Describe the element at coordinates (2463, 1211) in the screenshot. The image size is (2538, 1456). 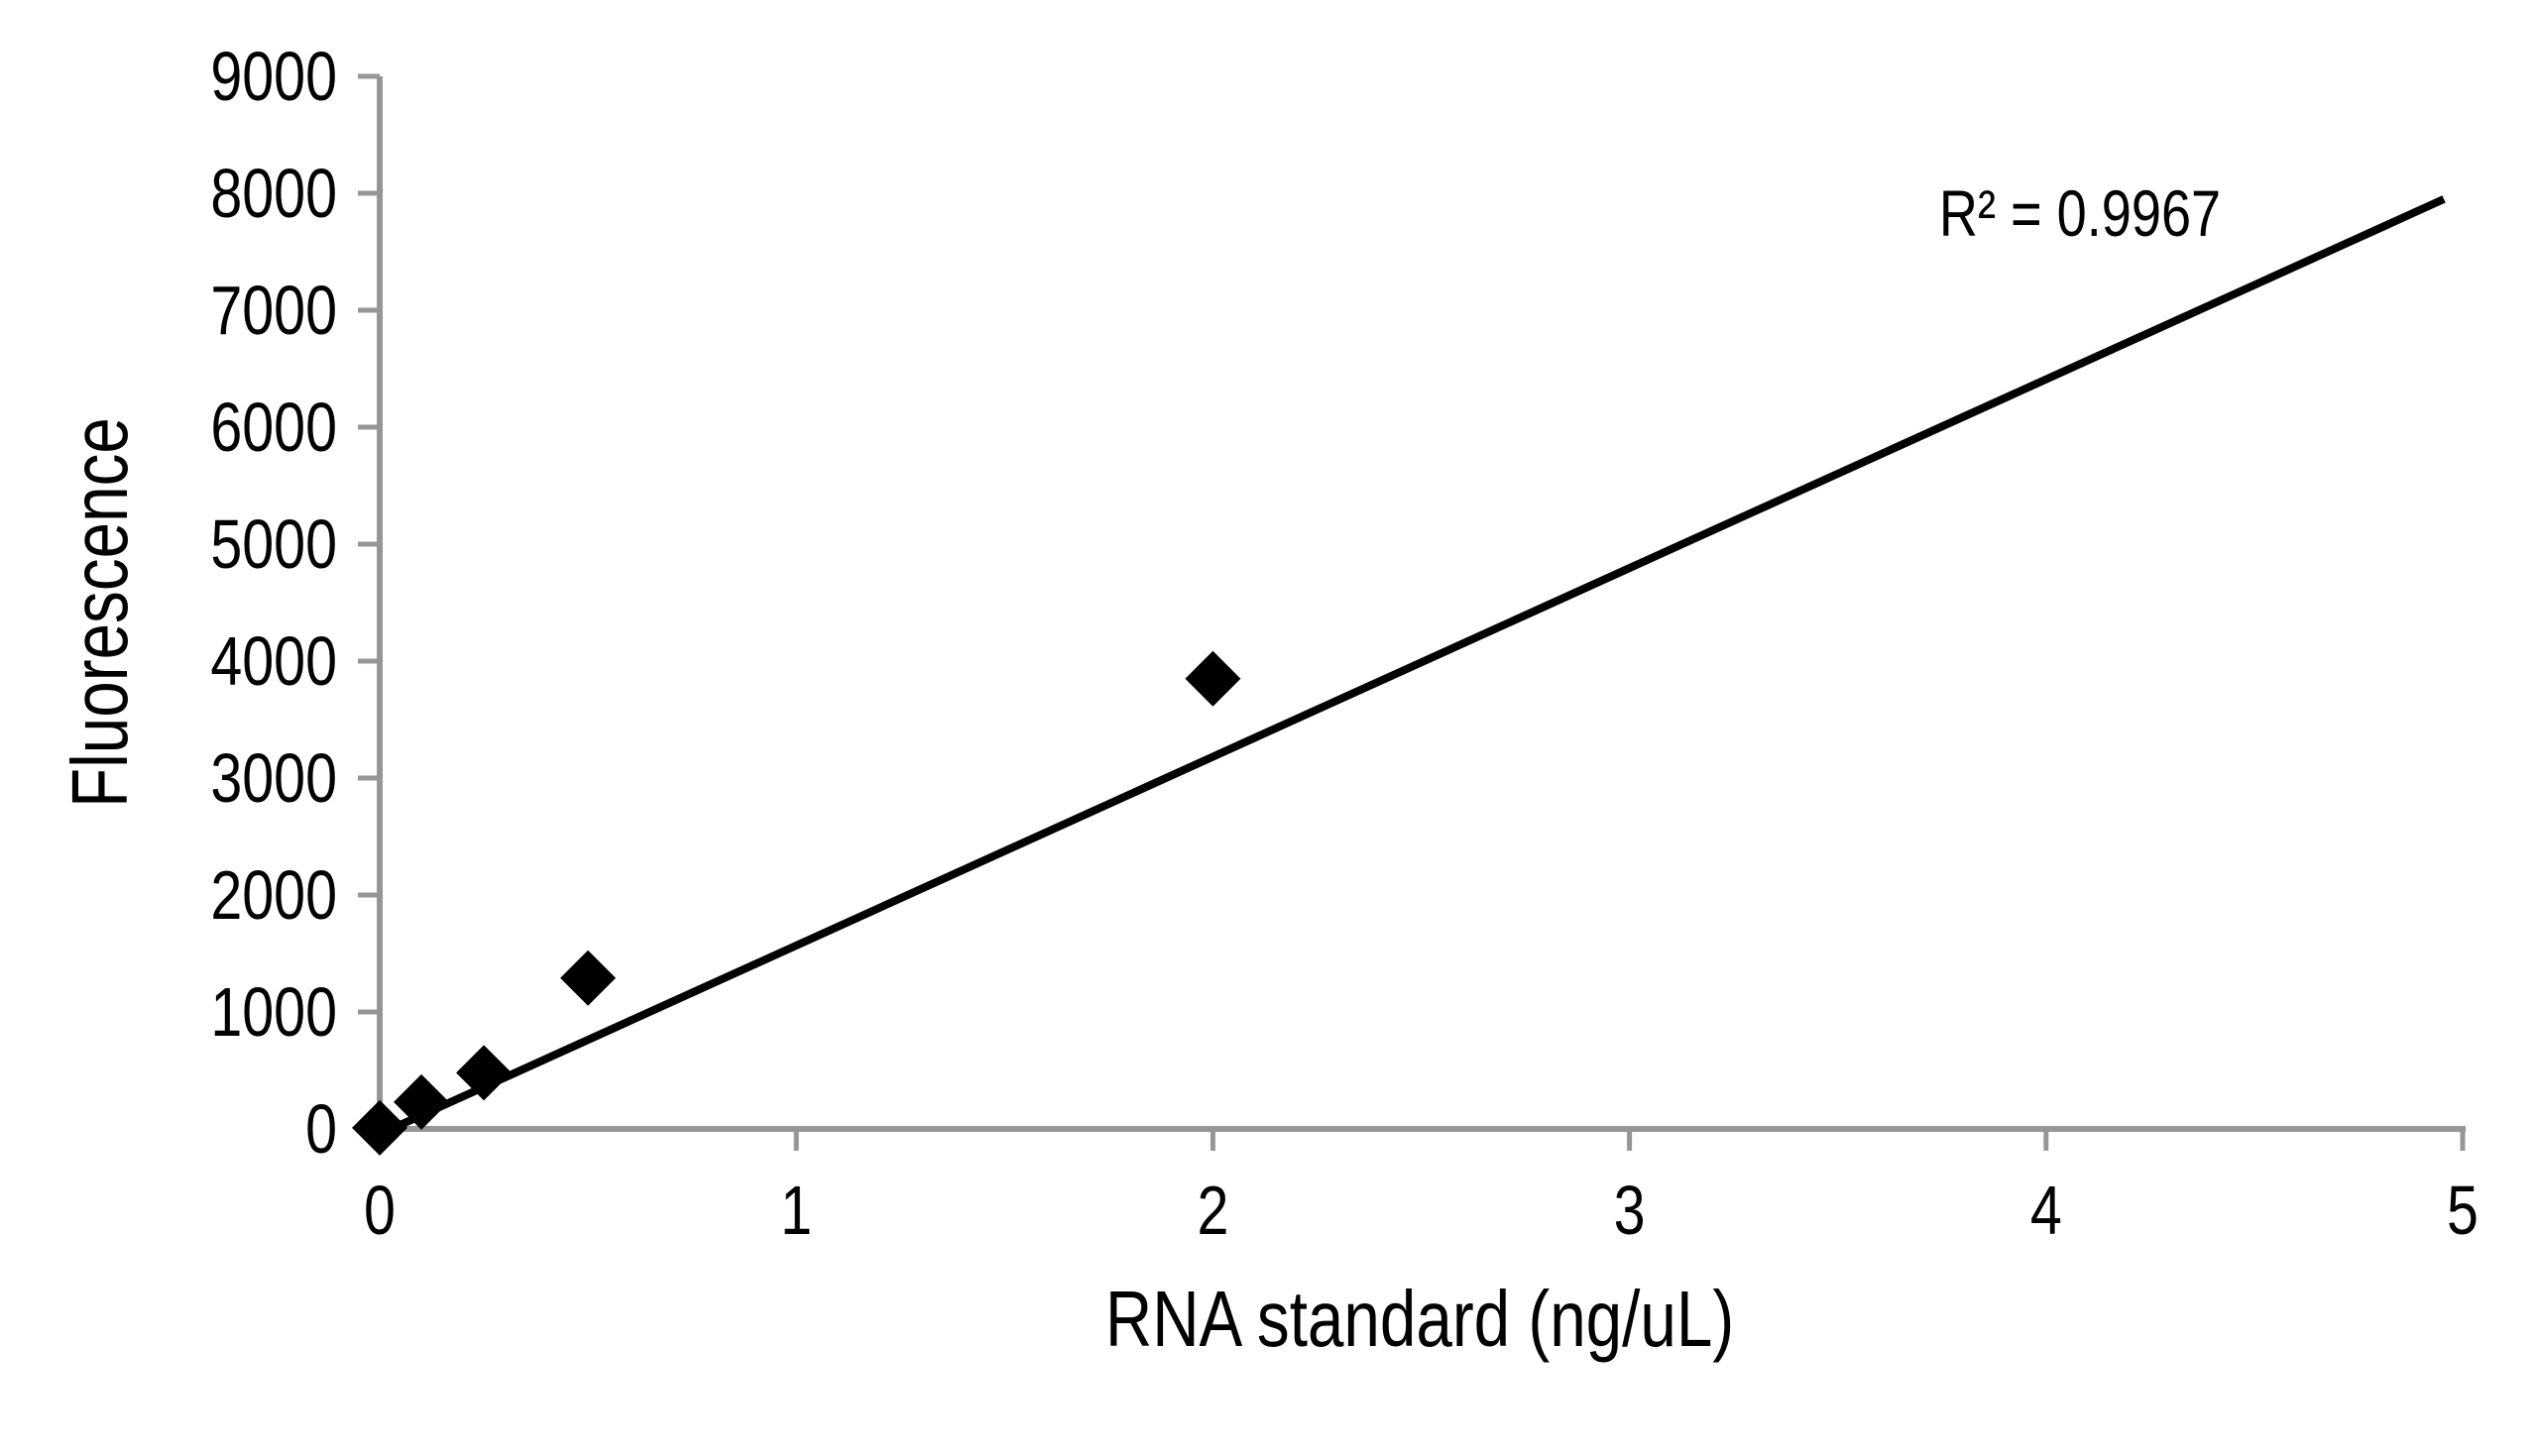
I see `x-tick-label: 5` at that location.